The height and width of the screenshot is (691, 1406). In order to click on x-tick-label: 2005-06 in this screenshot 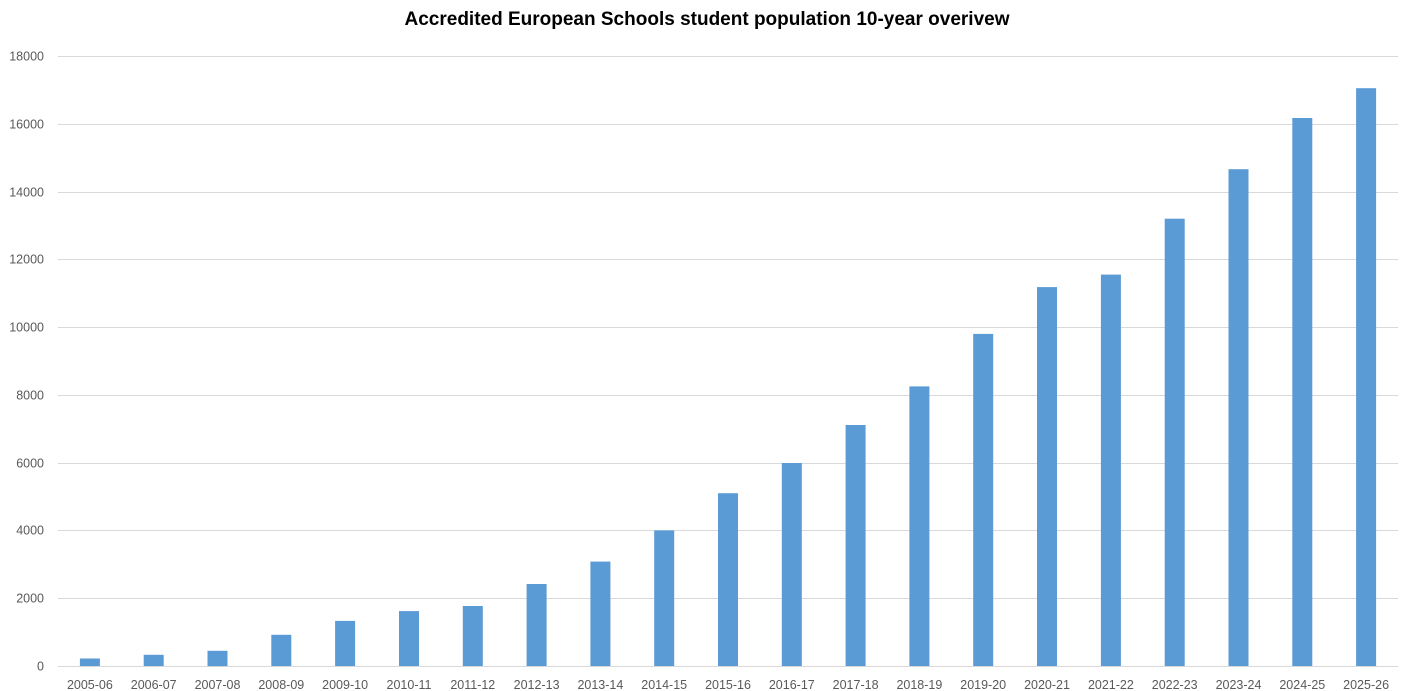, I will do `click(90, 684)`.